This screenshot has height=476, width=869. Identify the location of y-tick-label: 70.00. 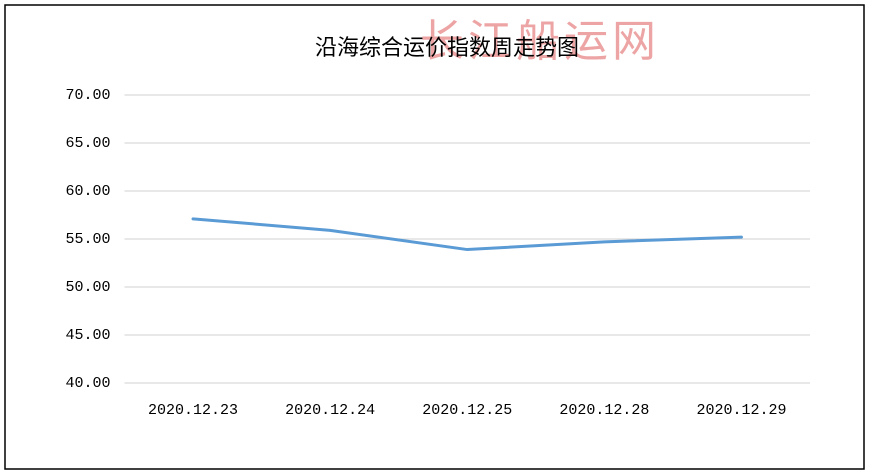
(87, 95).